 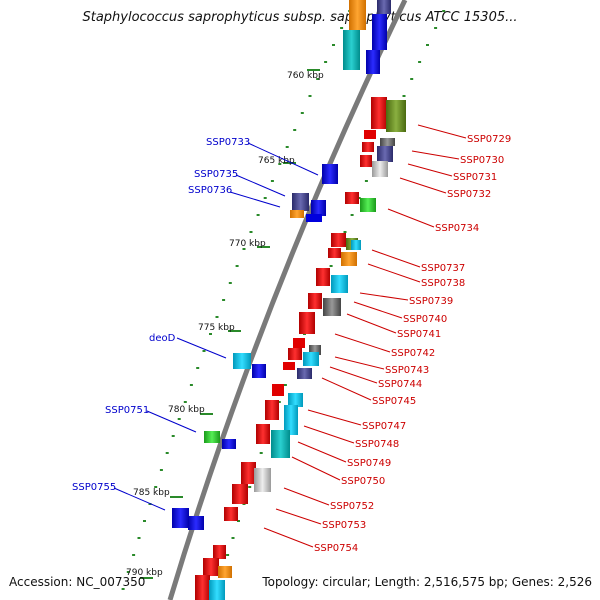 What do you see at coordinates (443, 283) in the screenshot?
I see `gene-label: SSP0738` at bounding box center [443, 283].